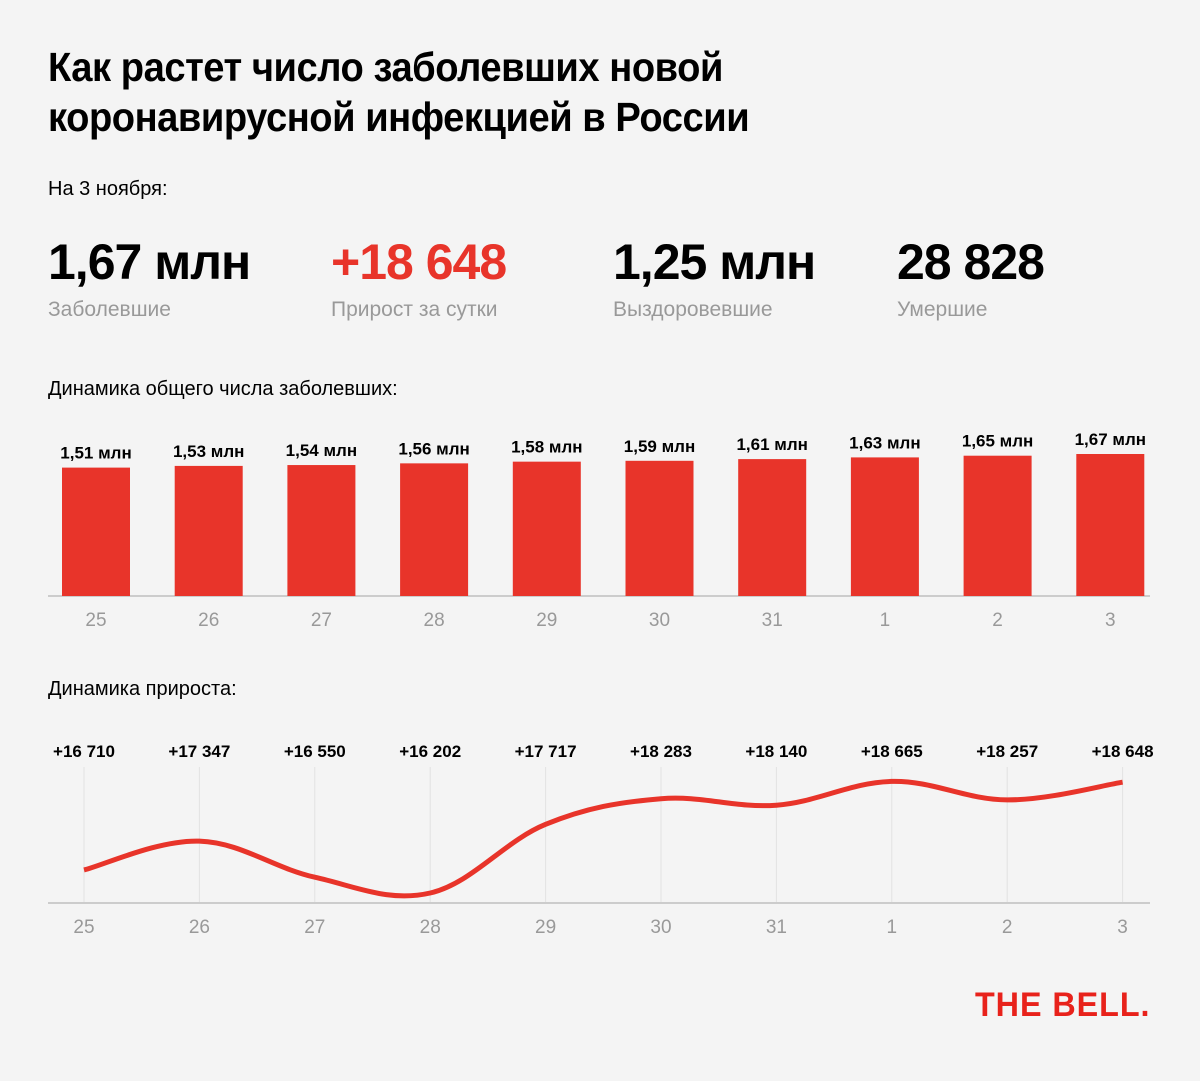 This screenshot has width=1200, height=1081. I want to click on bar-value-label: 1,56 млн, so click(433, 448).